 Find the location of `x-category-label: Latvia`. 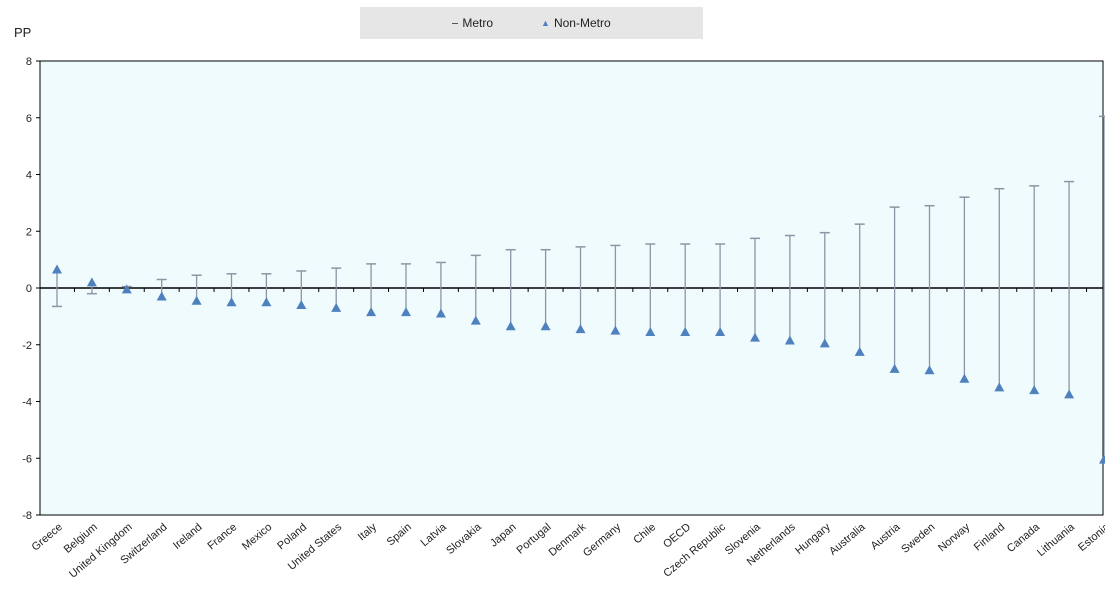

x-category-label: Latvia is located at coordinates (434, 535).